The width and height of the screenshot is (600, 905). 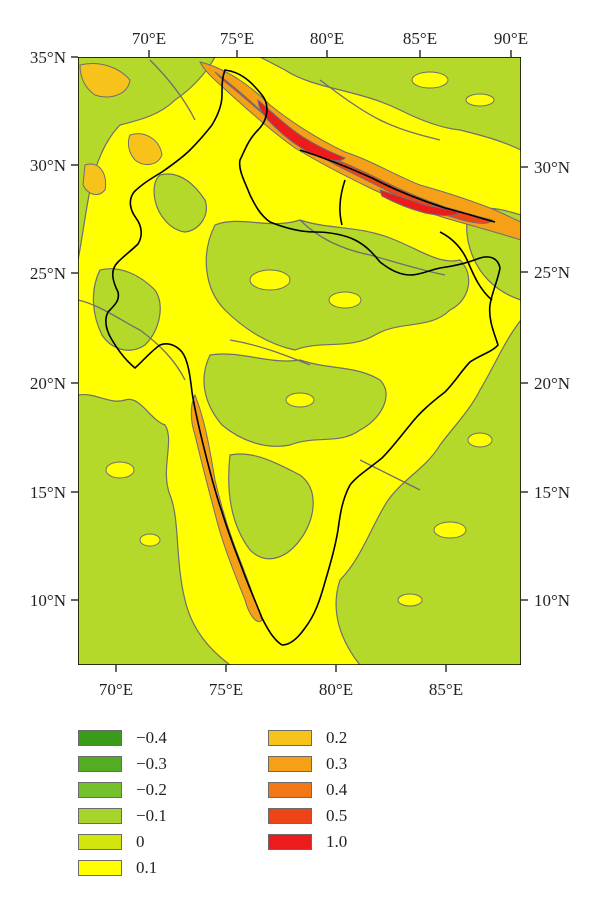 I want to click on legend-item: 0.4, so click(x=307, y=790).